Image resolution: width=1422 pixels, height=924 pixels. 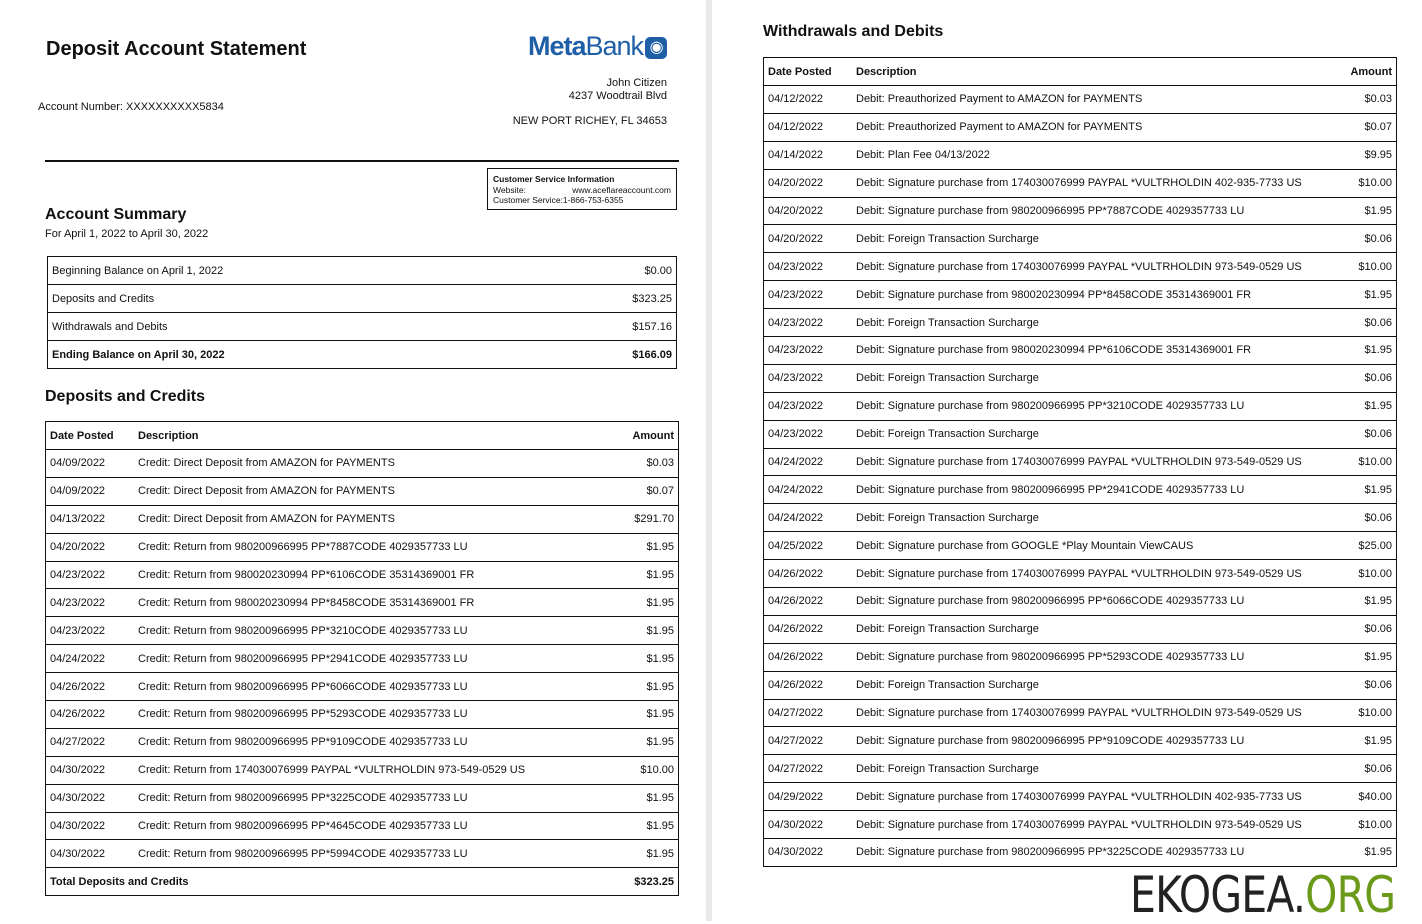 What do you see at coordinates (807, 546) in the screenshot?
I see `date-posted: 04/25/2022` at bounding box center [807, 546].